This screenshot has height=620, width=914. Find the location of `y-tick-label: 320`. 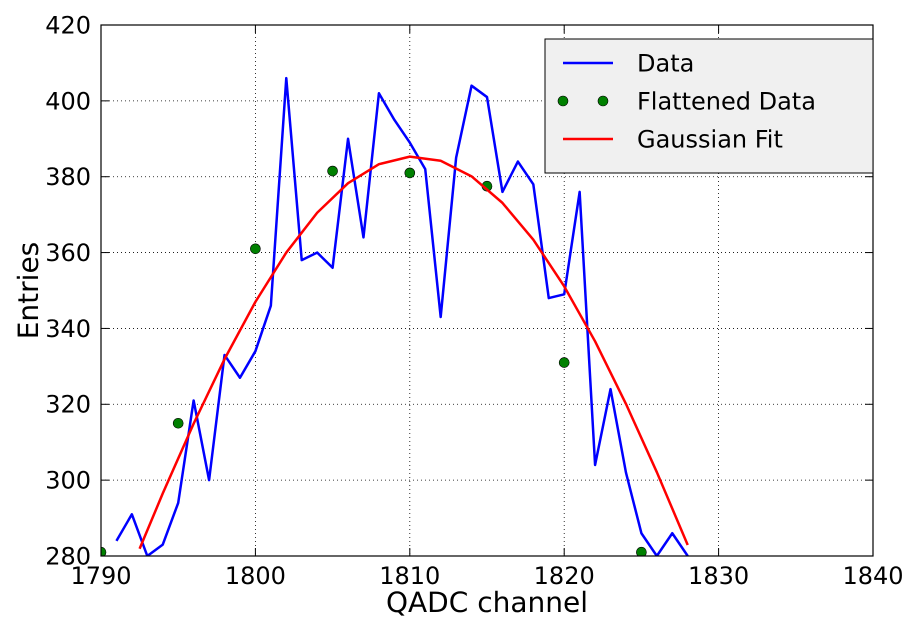

y-tick-label: 320 is located at coordinates (68, 404).